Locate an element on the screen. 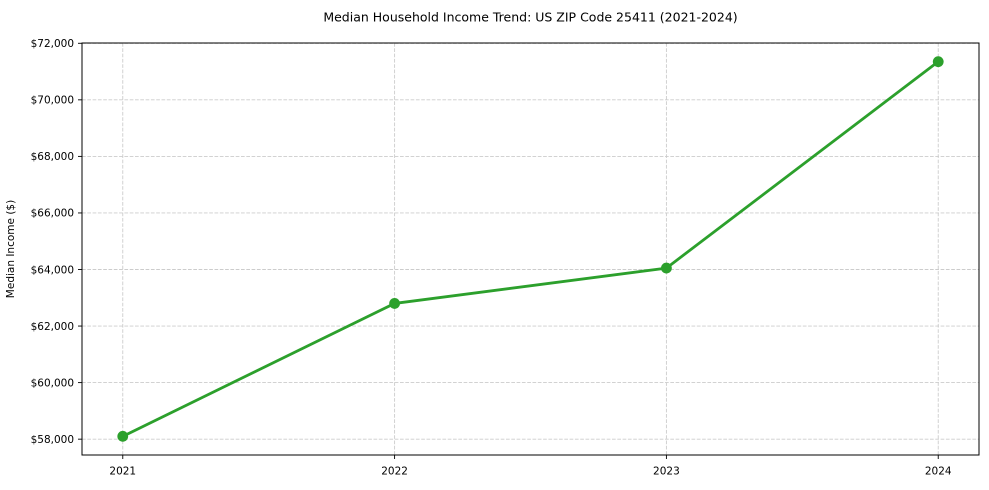 Image resolution: width=989 pixels, height=490 pixels. data-point-2022 is located at coordinates (394, 303).